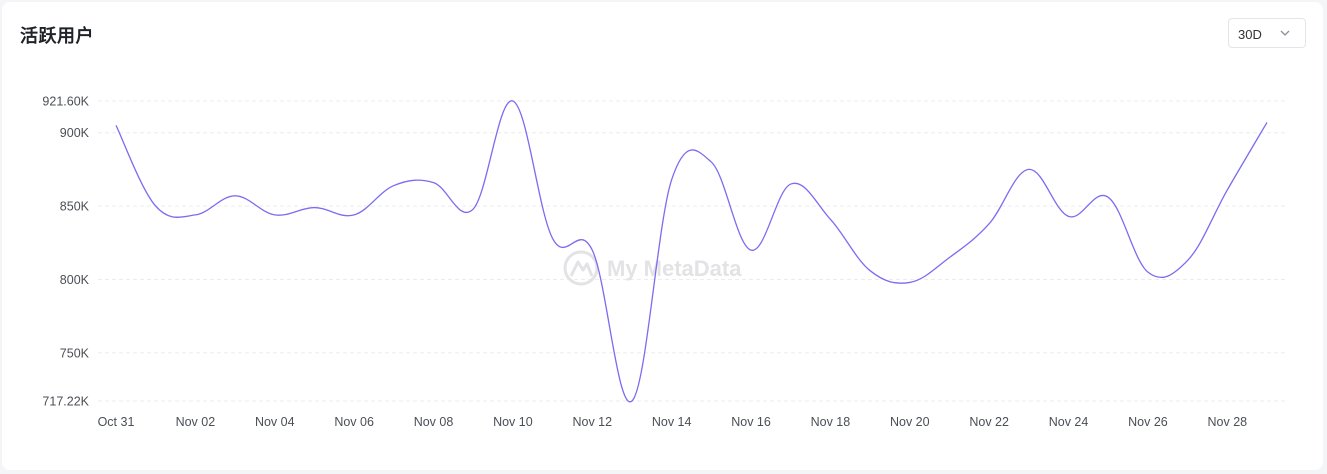  What do you see at coordinates (275, 422) in the screenshot?
I see `x-tick-label: Nov 04` at bounding box center [275, 422].